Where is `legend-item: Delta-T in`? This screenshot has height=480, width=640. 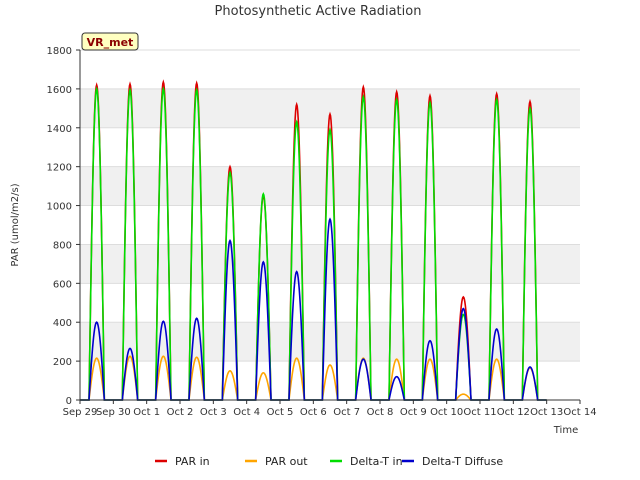
legend-item: Delta-T in is located at coordinates (366, 461).